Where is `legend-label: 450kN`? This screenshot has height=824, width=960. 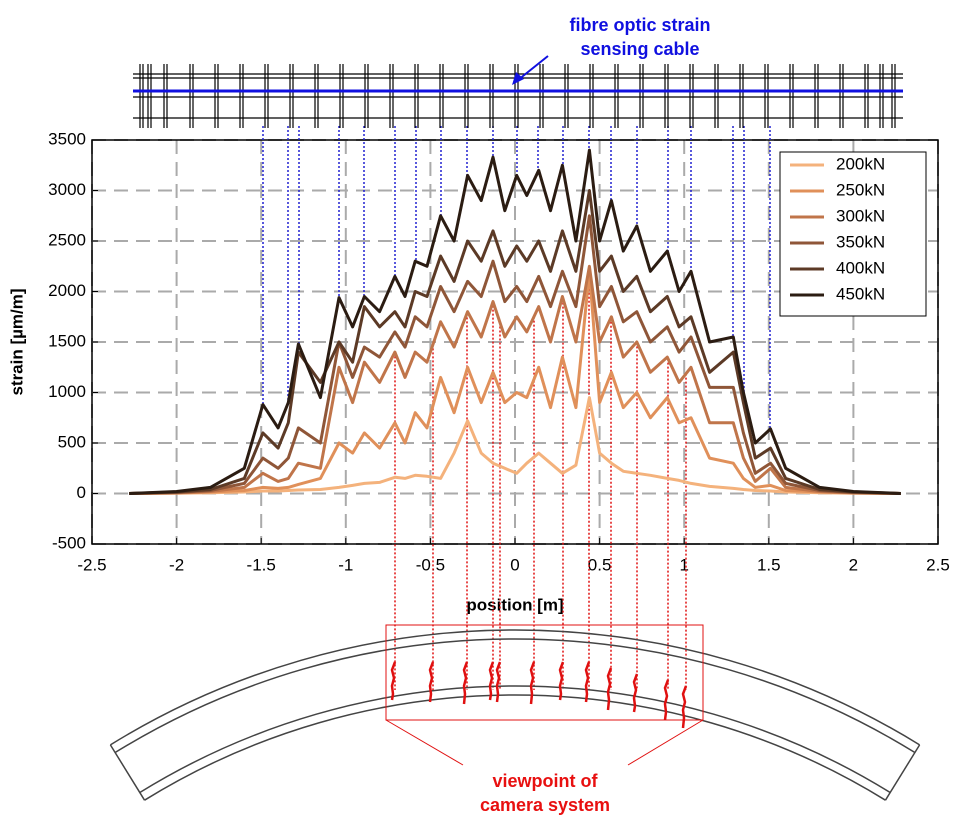 legend-label: 450kN is located at coordinates (860, 293).